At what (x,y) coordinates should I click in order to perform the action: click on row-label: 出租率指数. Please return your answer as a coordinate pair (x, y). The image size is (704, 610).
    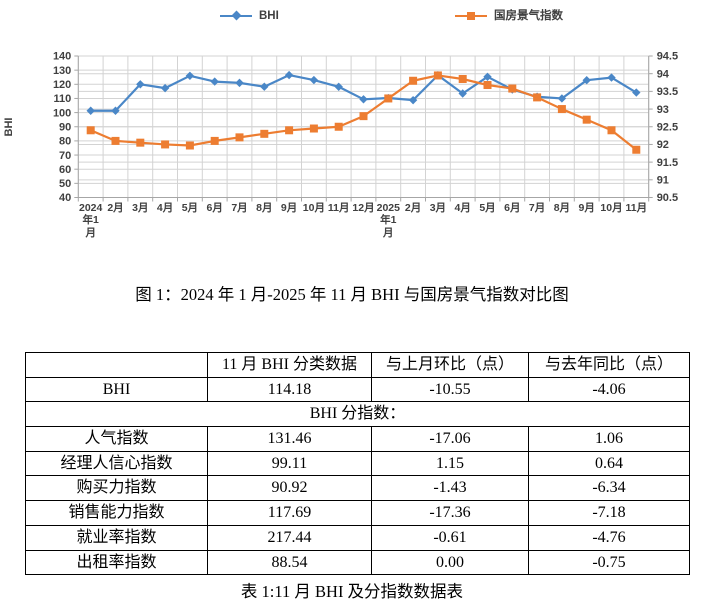
    Looking at the image, I should click on (116, 562).